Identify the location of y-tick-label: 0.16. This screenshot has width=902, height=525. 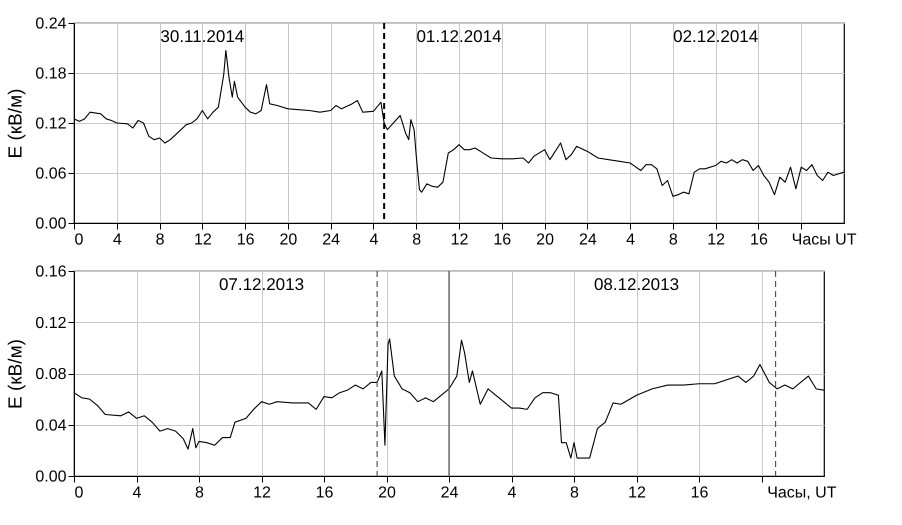
(51, 272).